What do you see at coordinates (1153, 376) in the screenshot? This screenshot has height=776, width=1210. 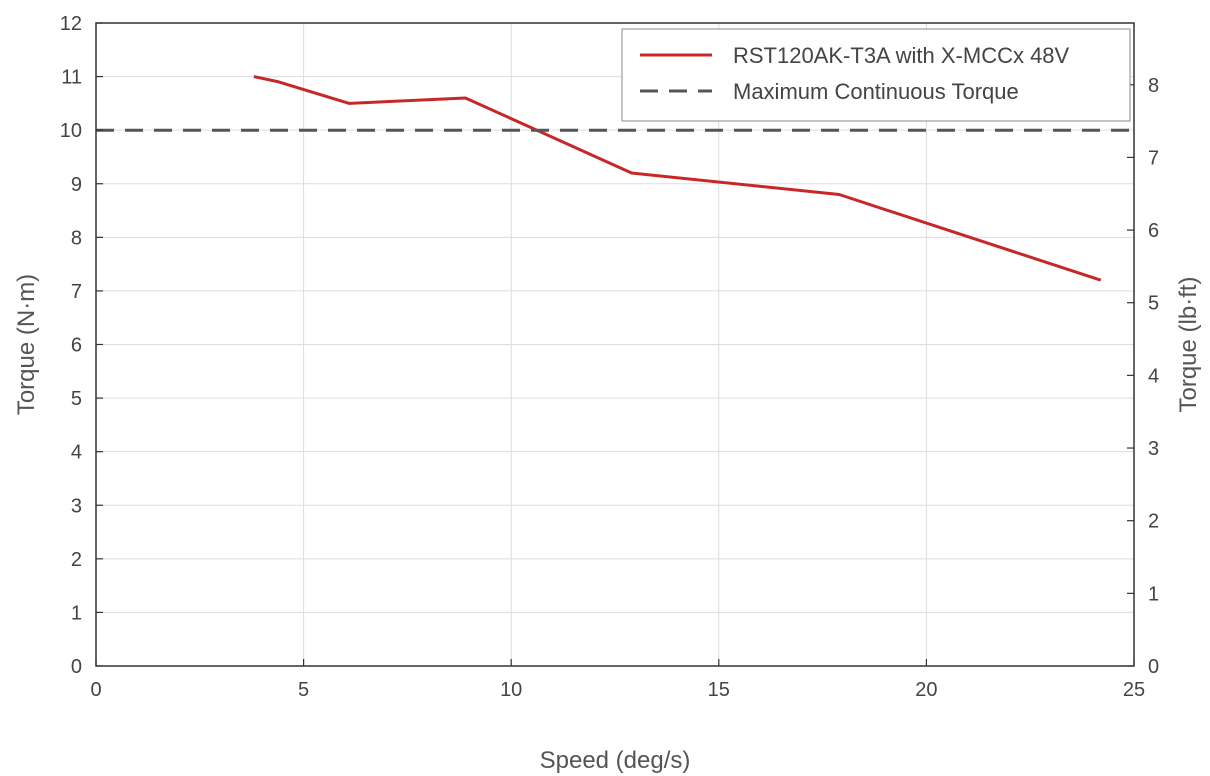 I see `y-tick-label-right: 4` at bounding box center [1153, 376].